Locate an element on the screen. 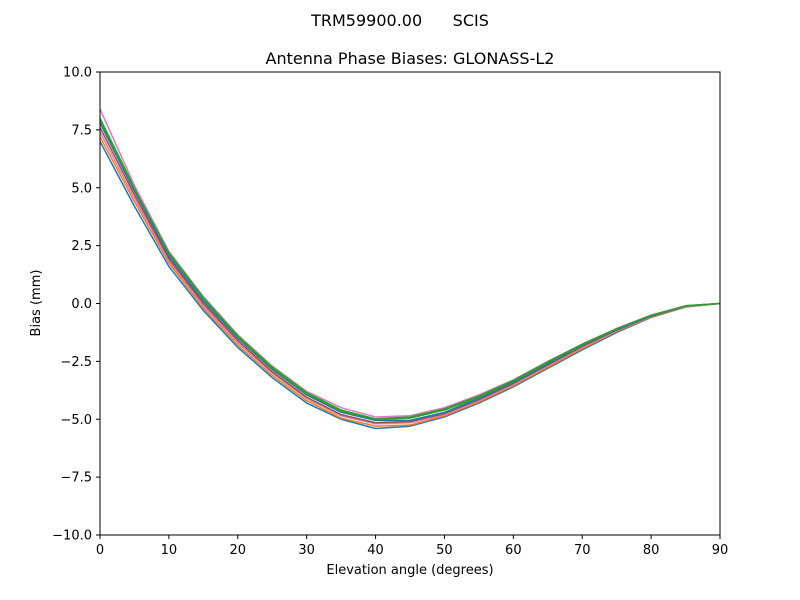 The height and width of the screenshot is (600, 800). x-tick-label: 40 is located at coordinates (375, 550).